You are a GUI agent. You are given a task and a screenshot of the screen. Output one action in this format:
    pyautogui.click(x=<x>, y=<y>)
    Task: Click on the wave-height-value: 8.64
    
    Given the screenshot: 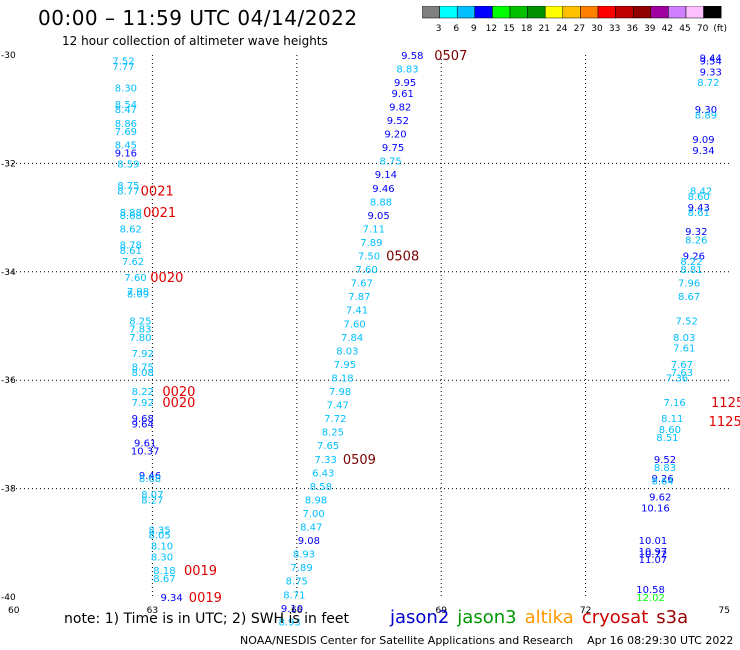 What is the action you would take?
    pyautogui.click(x=662, y=481)
    